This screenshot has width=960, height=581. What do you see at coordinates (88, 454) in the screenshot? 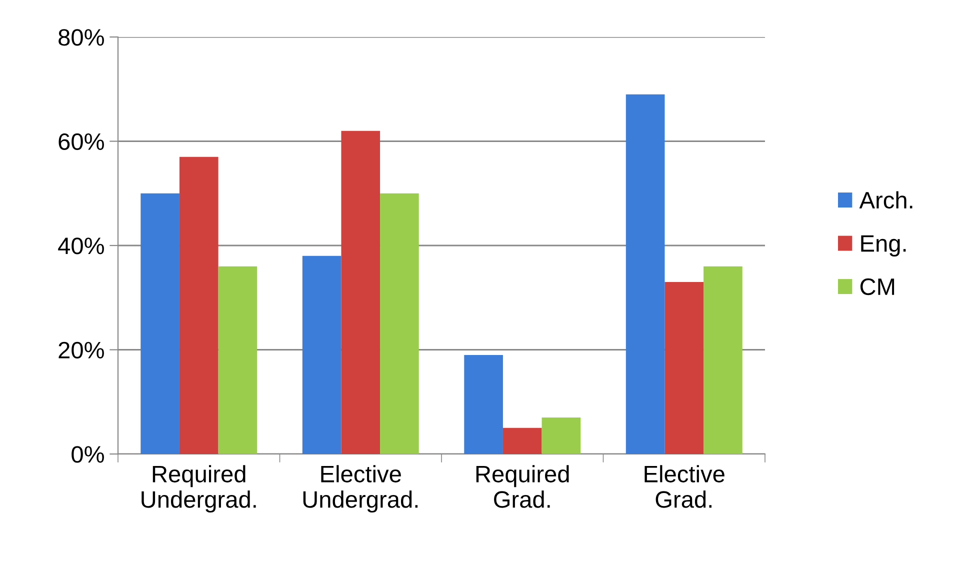
I see `y-tick-label: 0%` at bounding box center [88, 454].